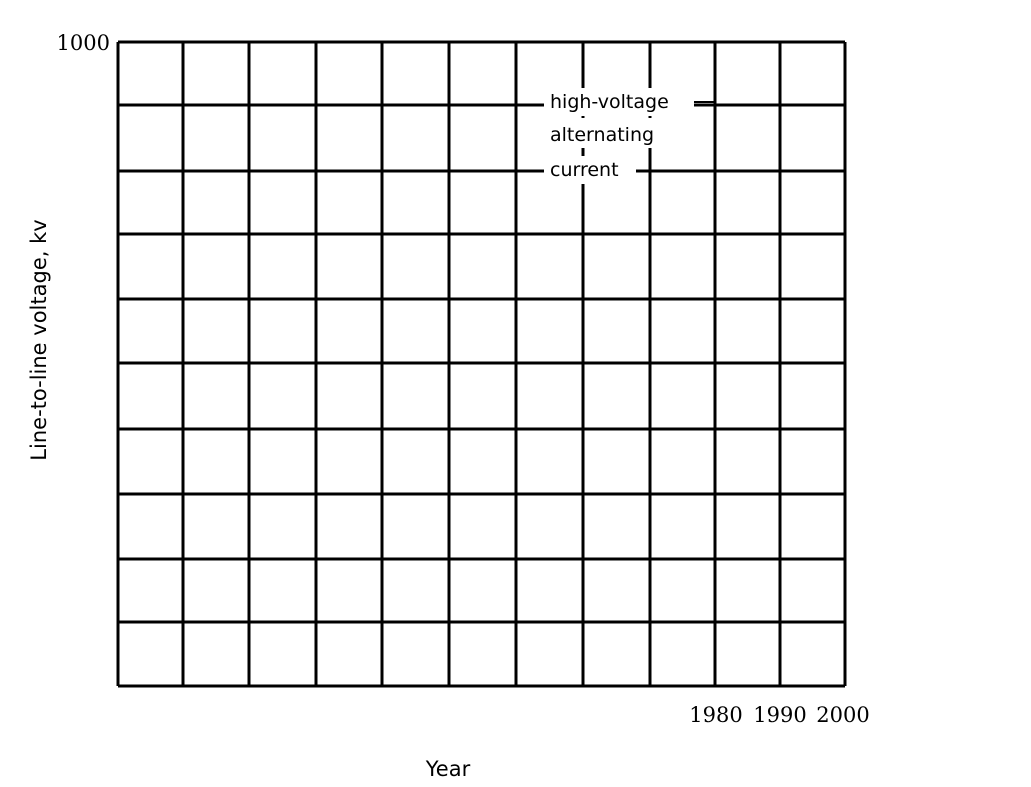  Describe the element at coordinates (602, 135) in the screenshot. I see `annotation-text: alternating` at that location.